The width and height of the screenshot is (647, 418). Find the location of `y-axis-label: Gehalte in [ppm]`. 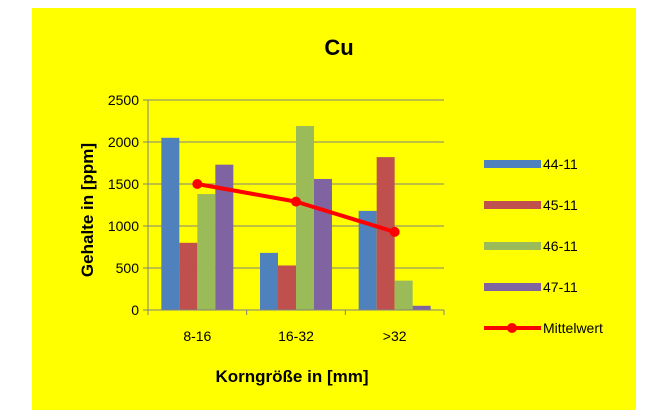

y-axis-label: Gehalte in [ppm] is located at coordinates (87, 210).